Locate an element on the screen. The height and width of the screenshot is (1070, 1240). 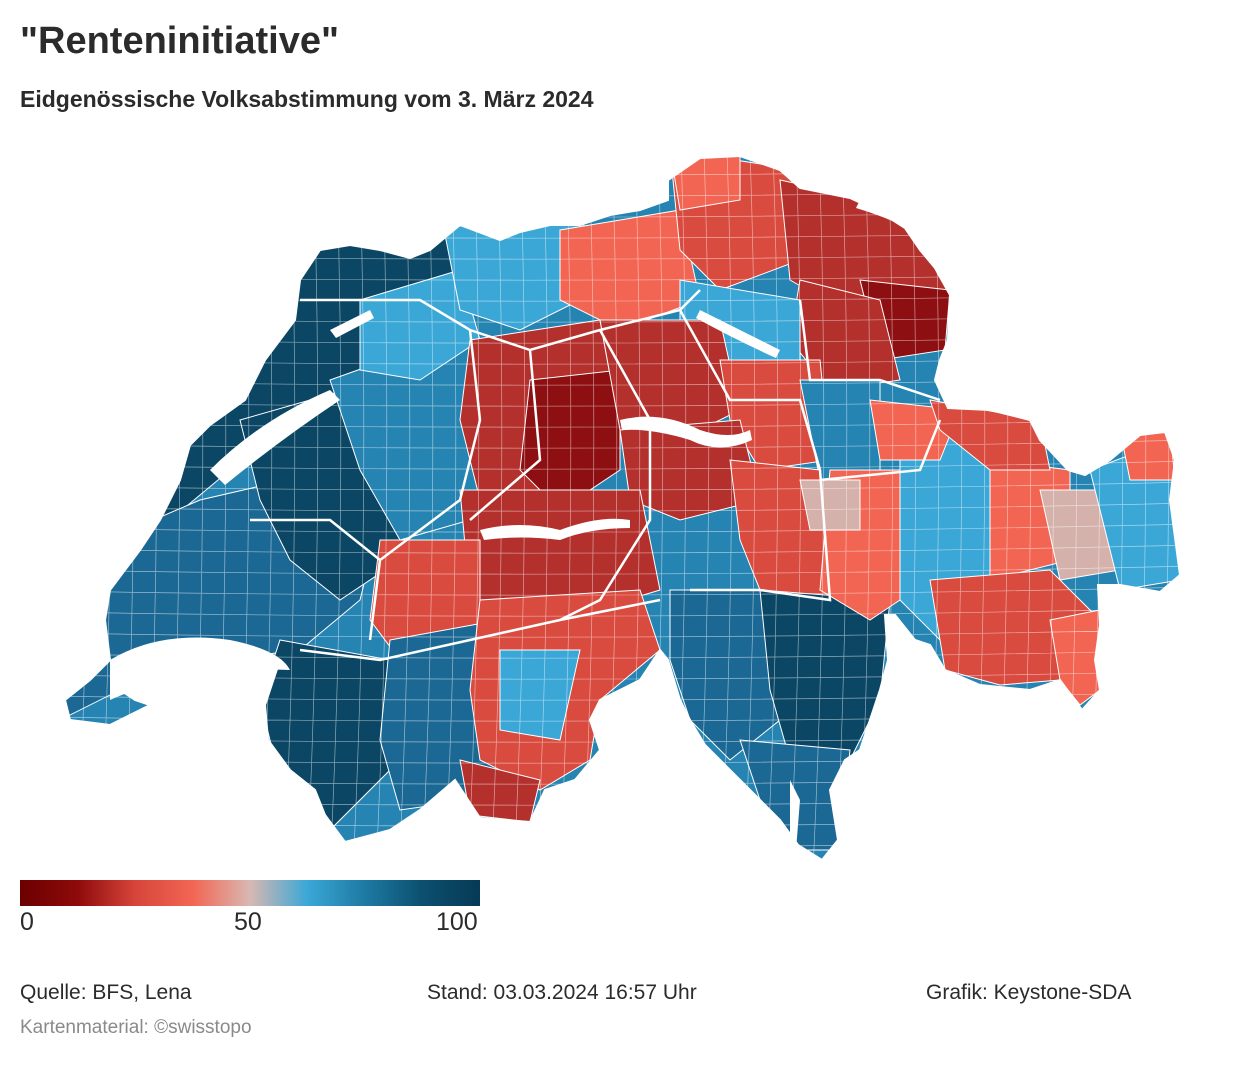
chart-title: "Renteninitiative" is located at coordinates (179, 41).